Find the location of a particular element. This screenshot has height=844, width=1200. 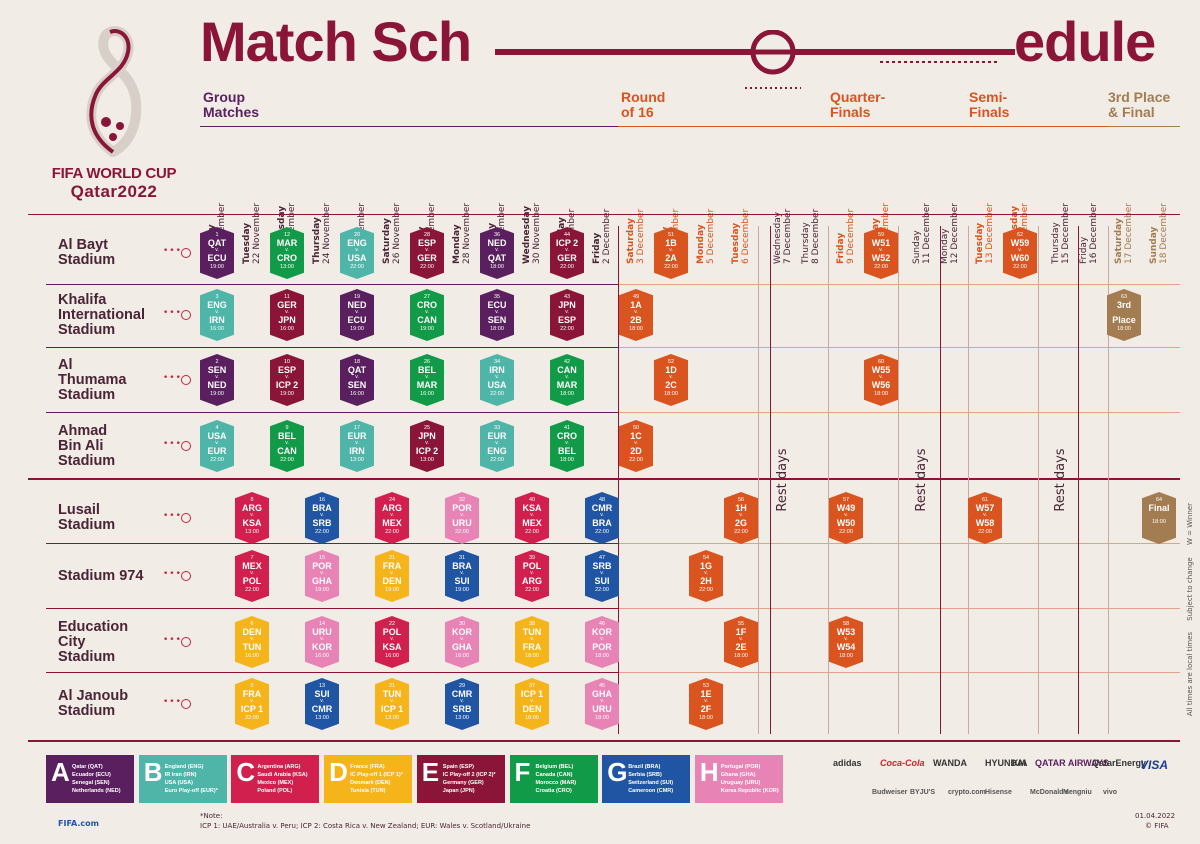

match-number: 8 is located at coordinates (252, 500).